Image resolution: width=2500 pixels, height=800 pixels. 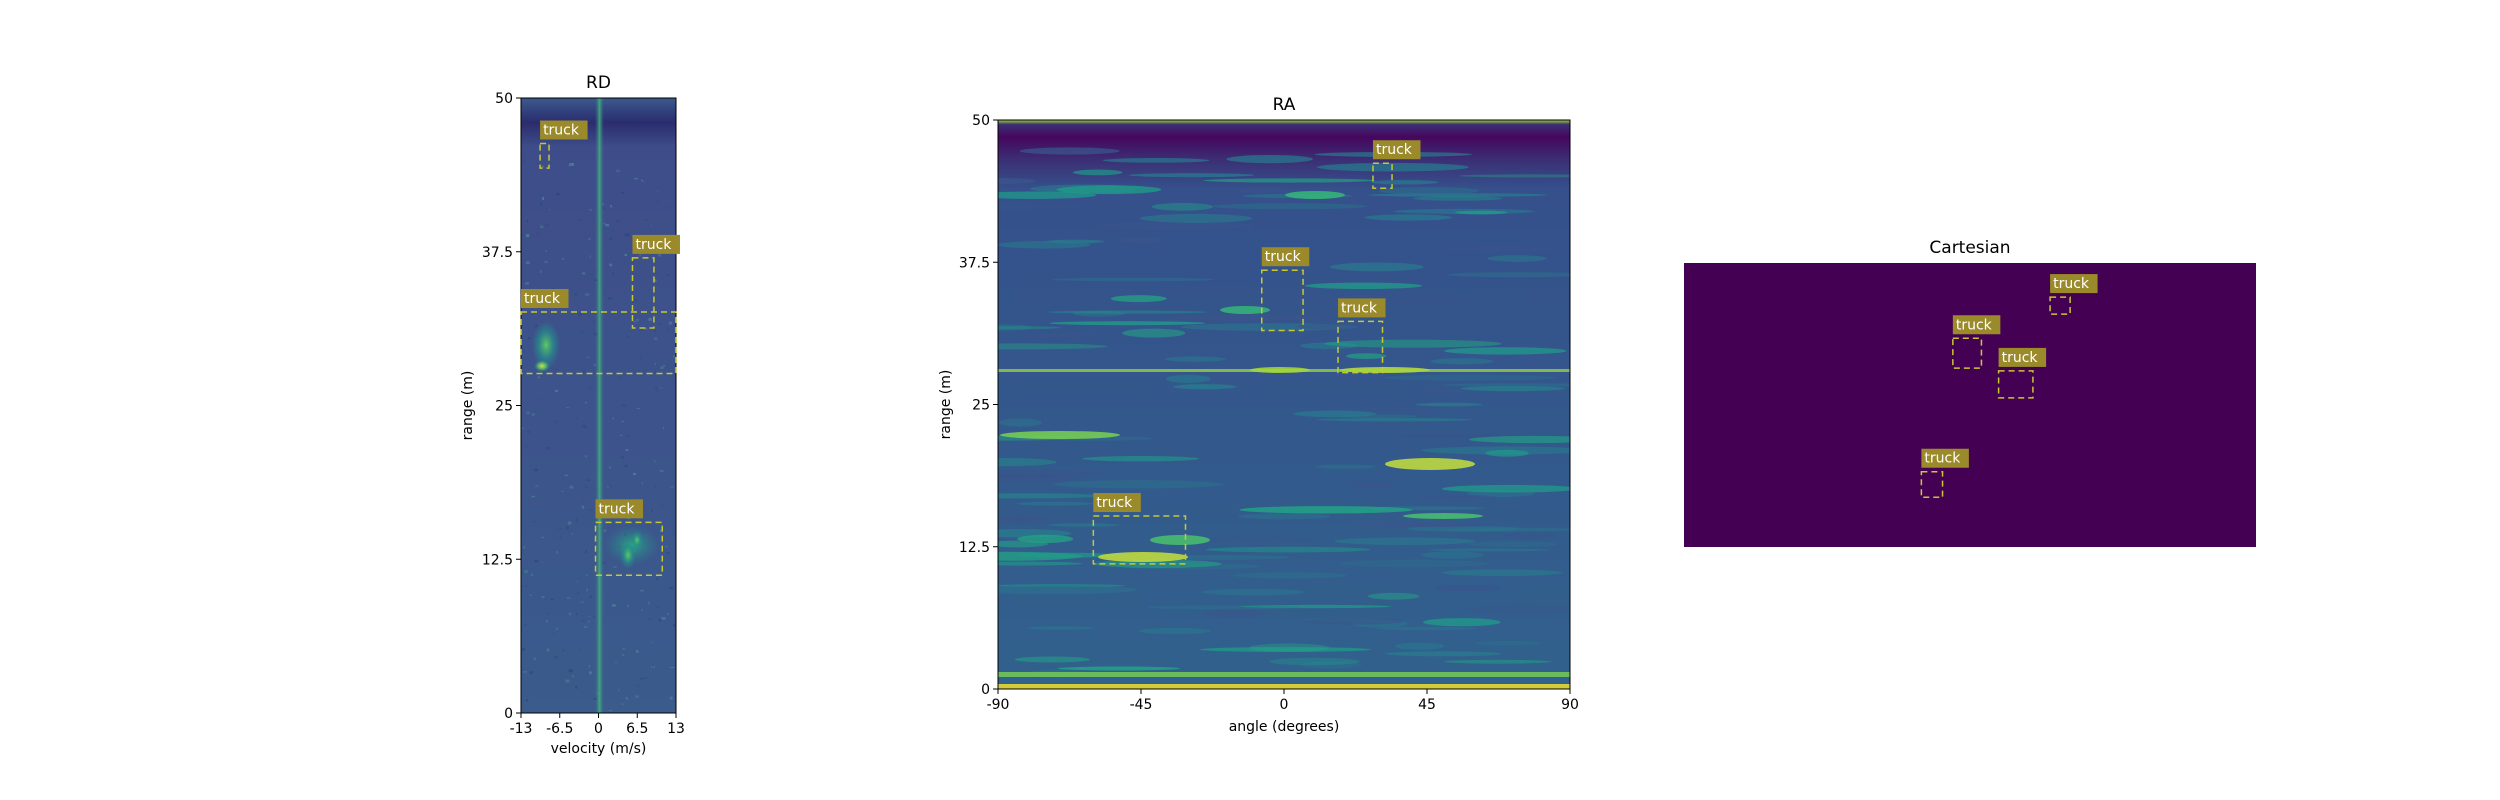 What do you see at coordinates (974, 548) in the screenshot?
I see `ra-y-tick-label: 12.5` at bounding box center [974, 548].